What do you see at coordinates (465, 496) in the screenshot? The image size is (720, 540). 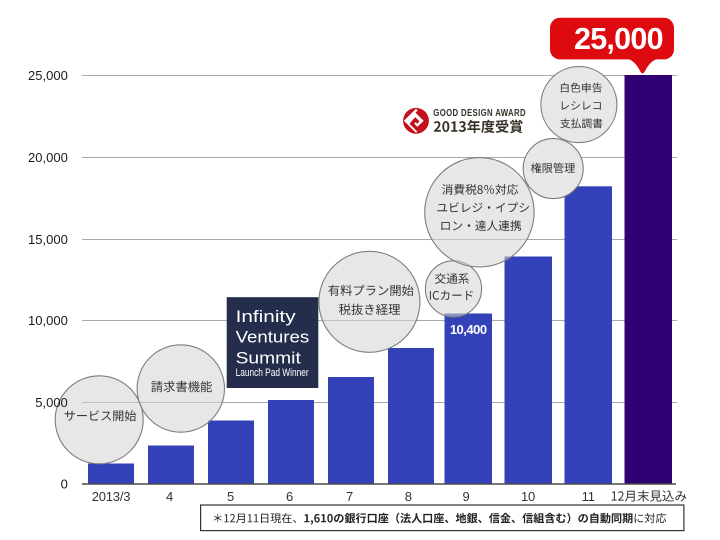 I see `svg-text: 9` at bounding box center [465, 496].